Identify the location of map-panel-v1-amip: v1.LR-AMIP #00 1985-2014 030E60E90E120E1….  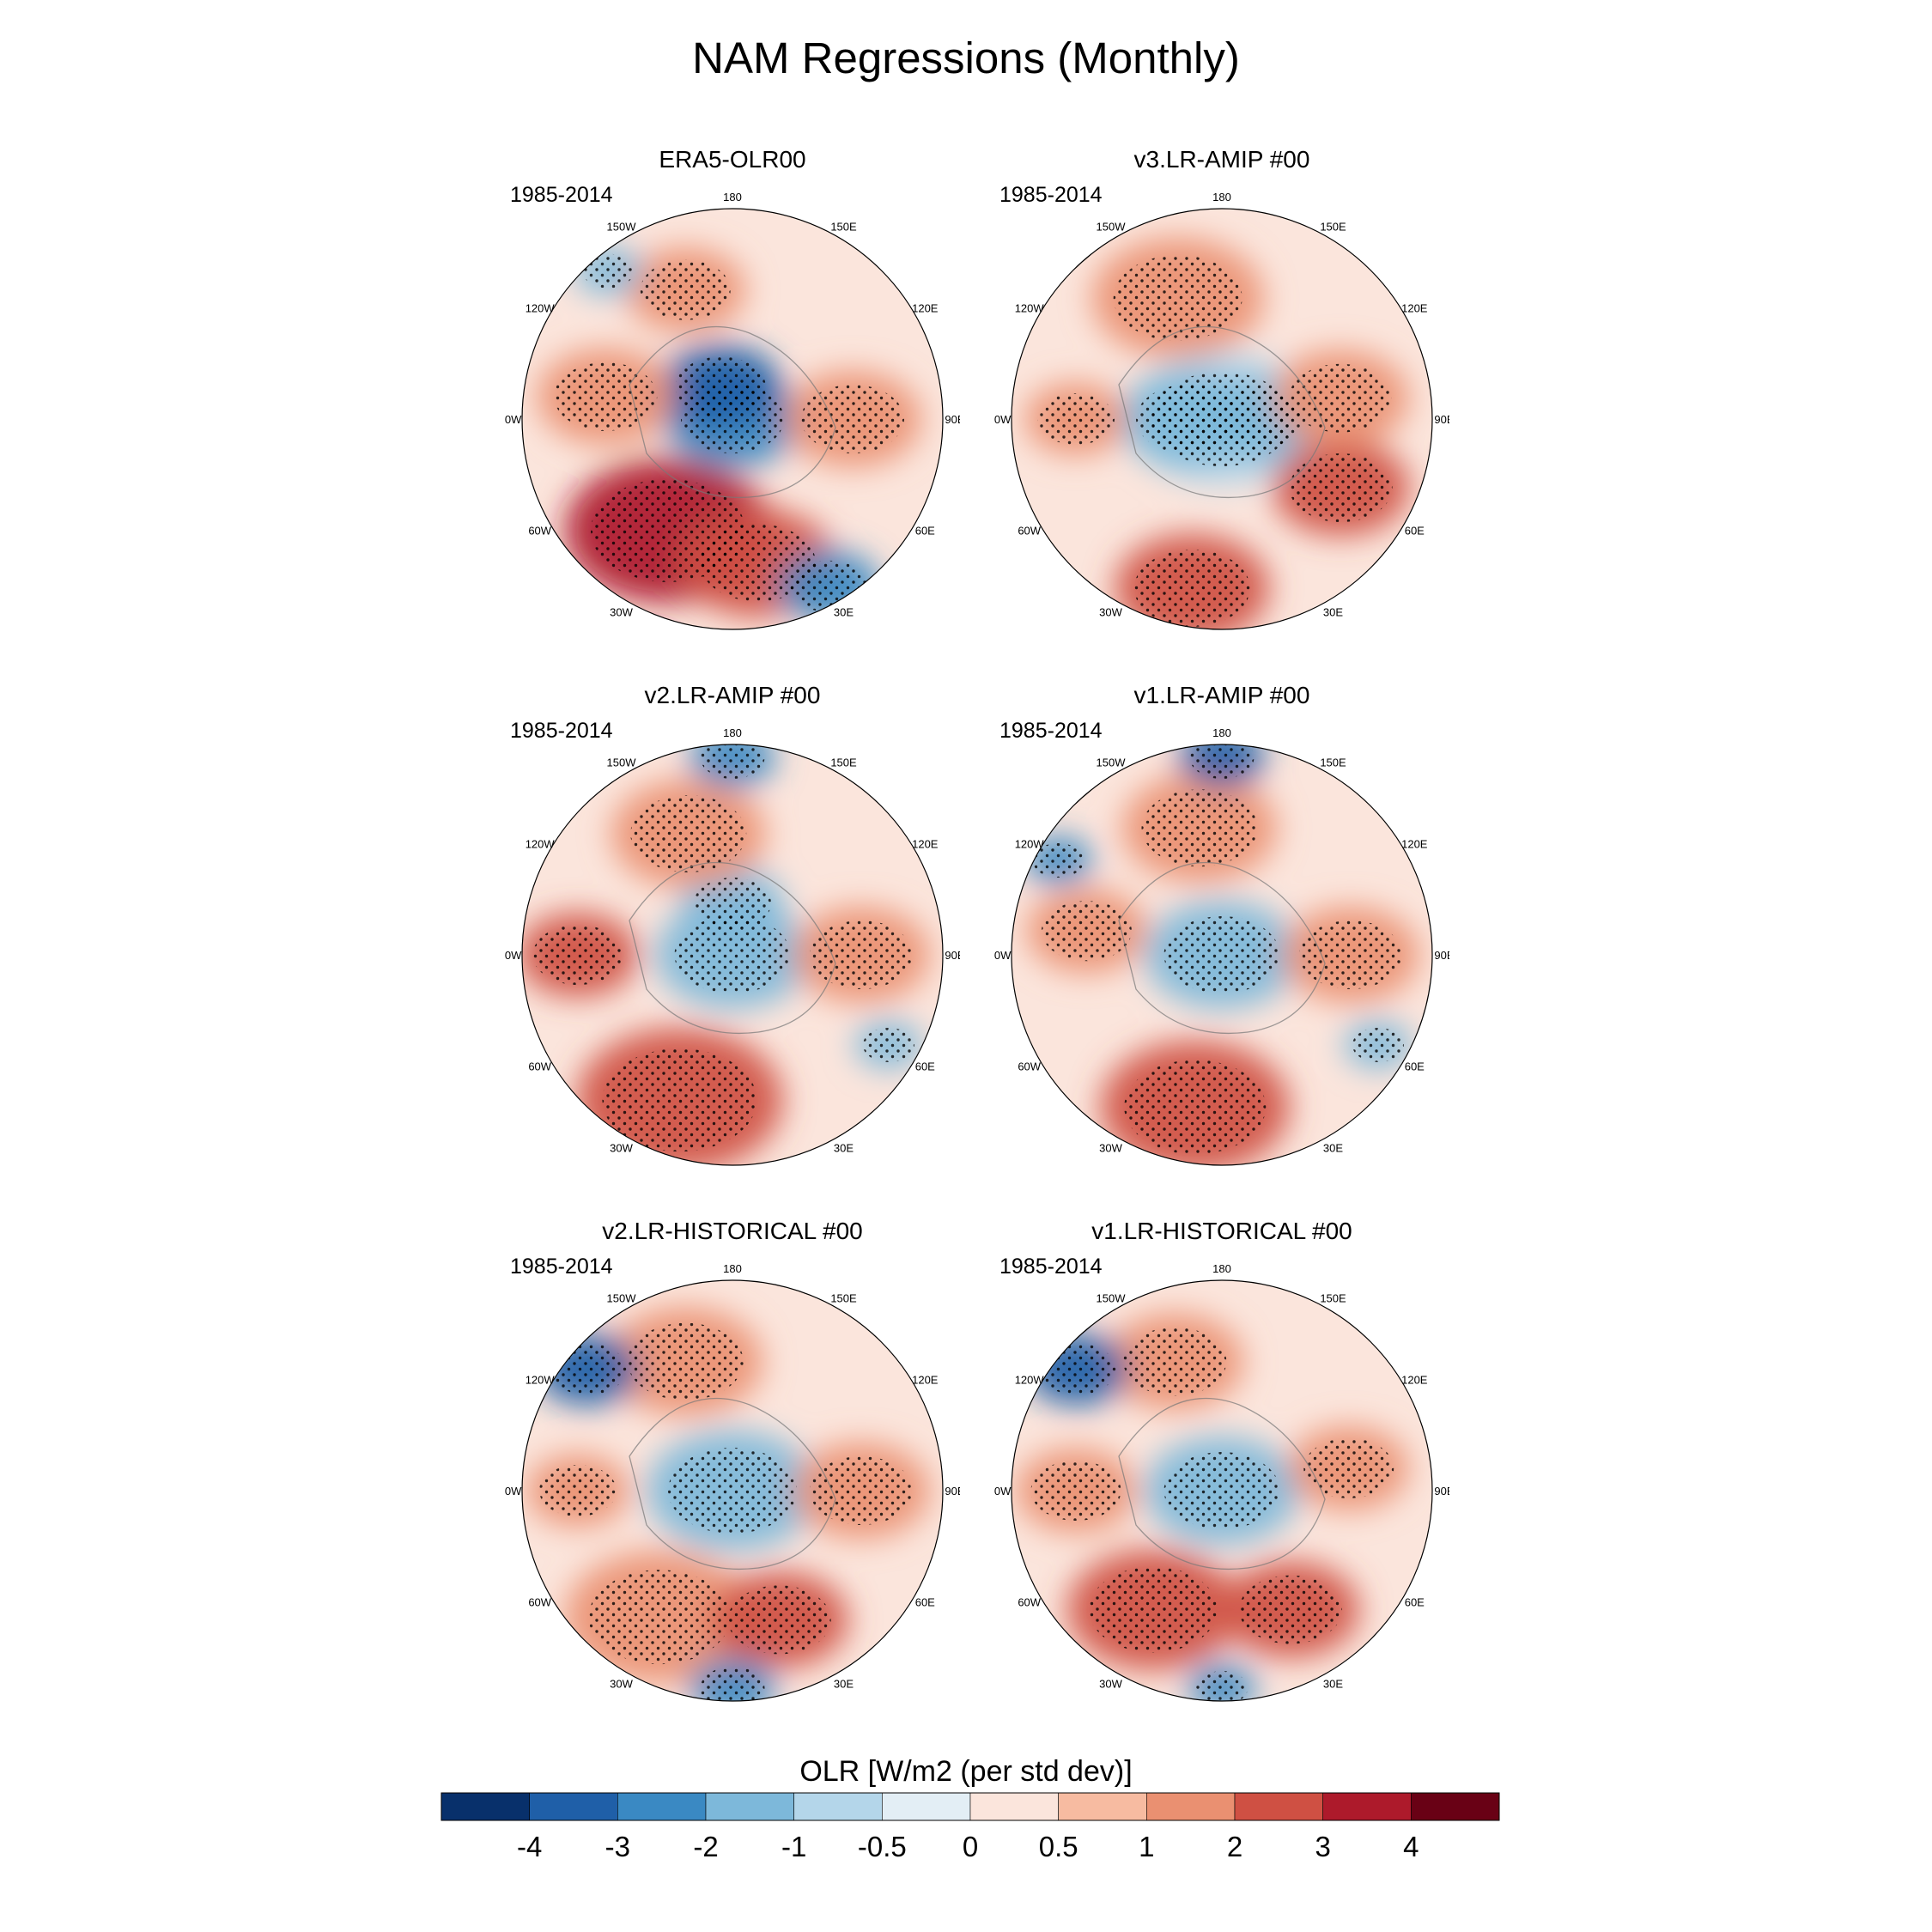
(1221, 924).